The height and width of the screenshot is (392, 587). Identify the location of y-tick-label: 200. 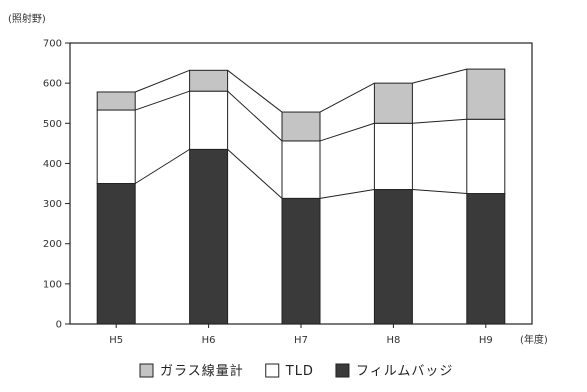
(52, 244).